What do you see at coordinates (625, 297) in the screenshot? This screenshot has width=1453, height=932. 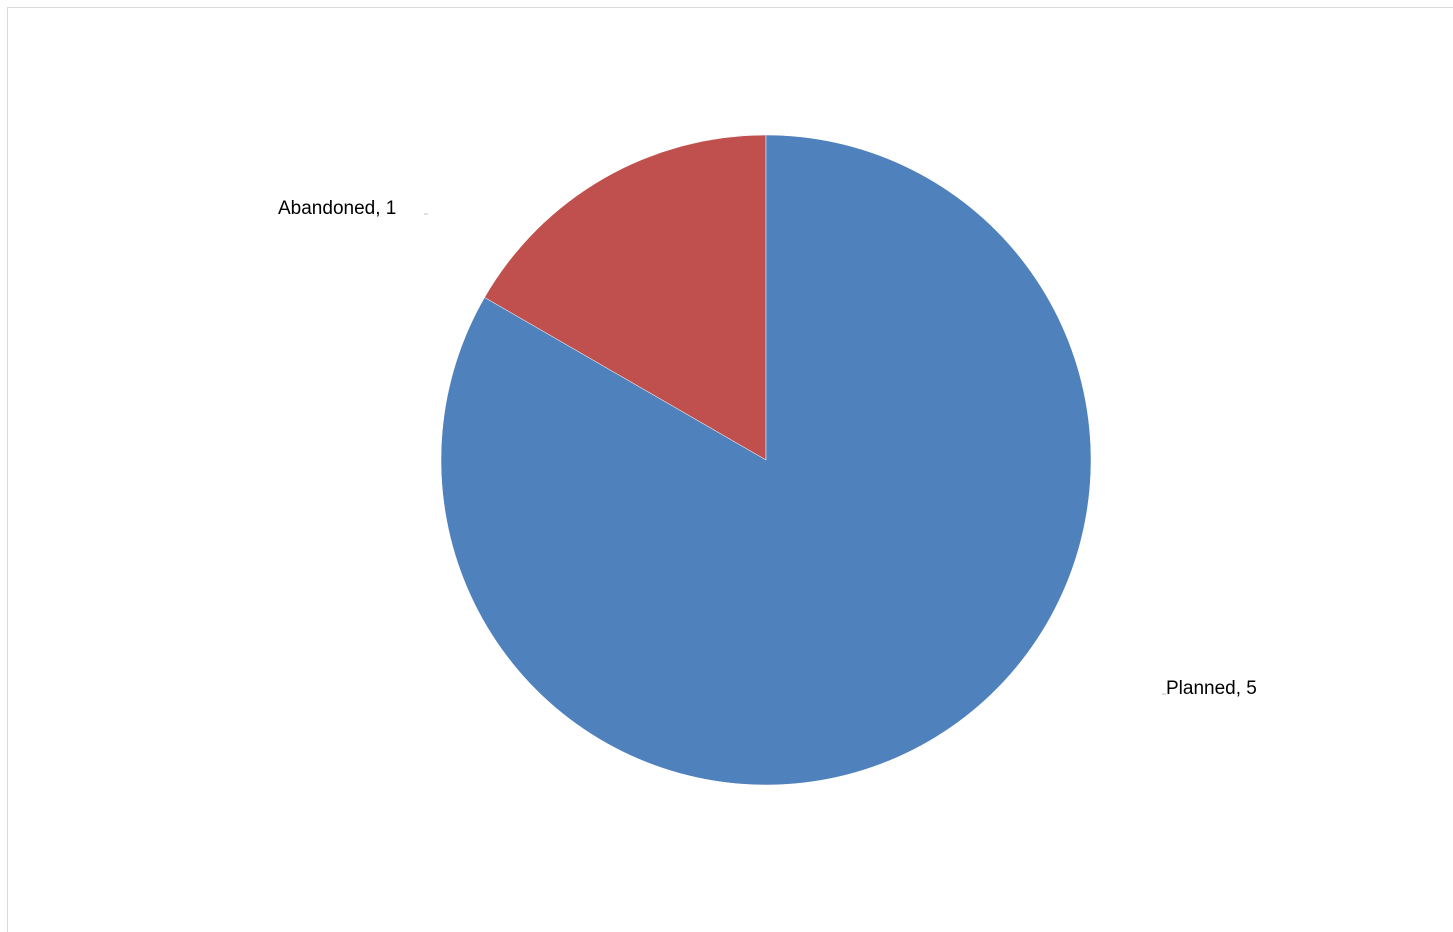 I see `pie-slice-abandoned` at bounding box center [625, 297].